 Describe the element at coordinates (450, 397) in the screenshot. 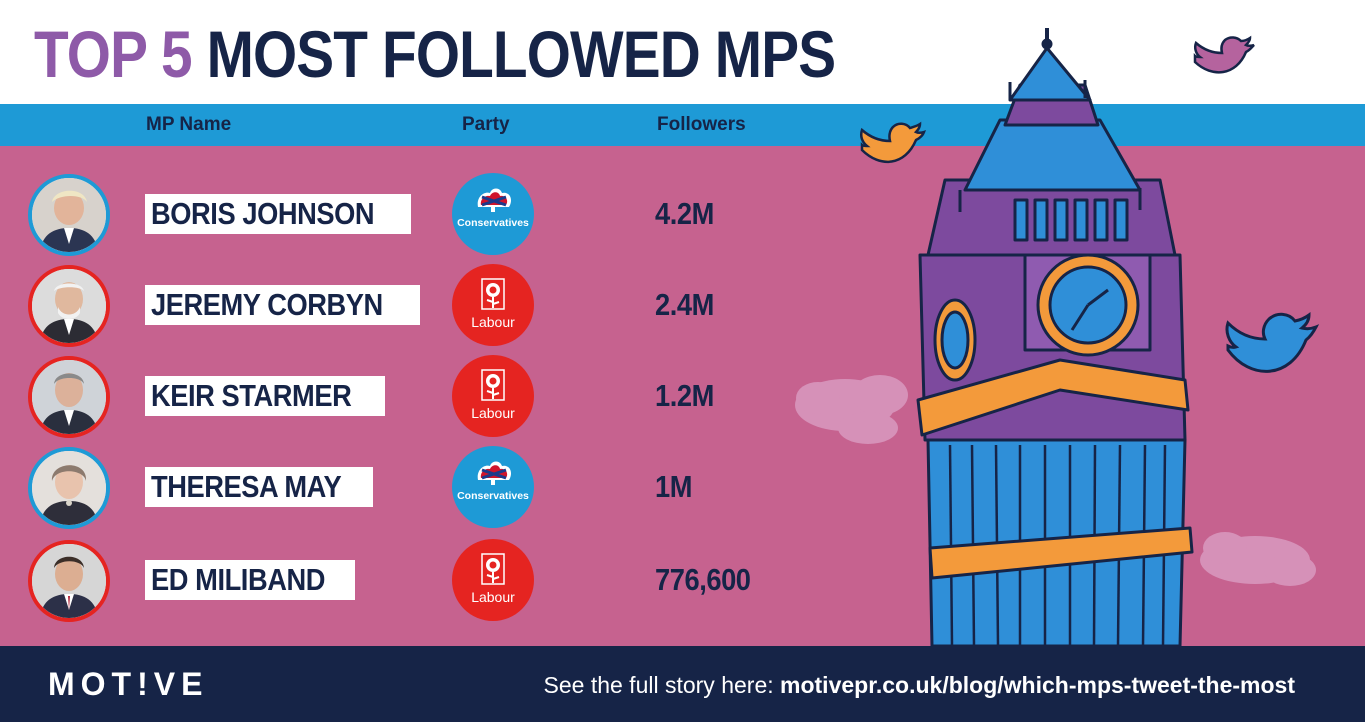

I see `table-row: KEIR STARMER Labour 1.2M` at that location.